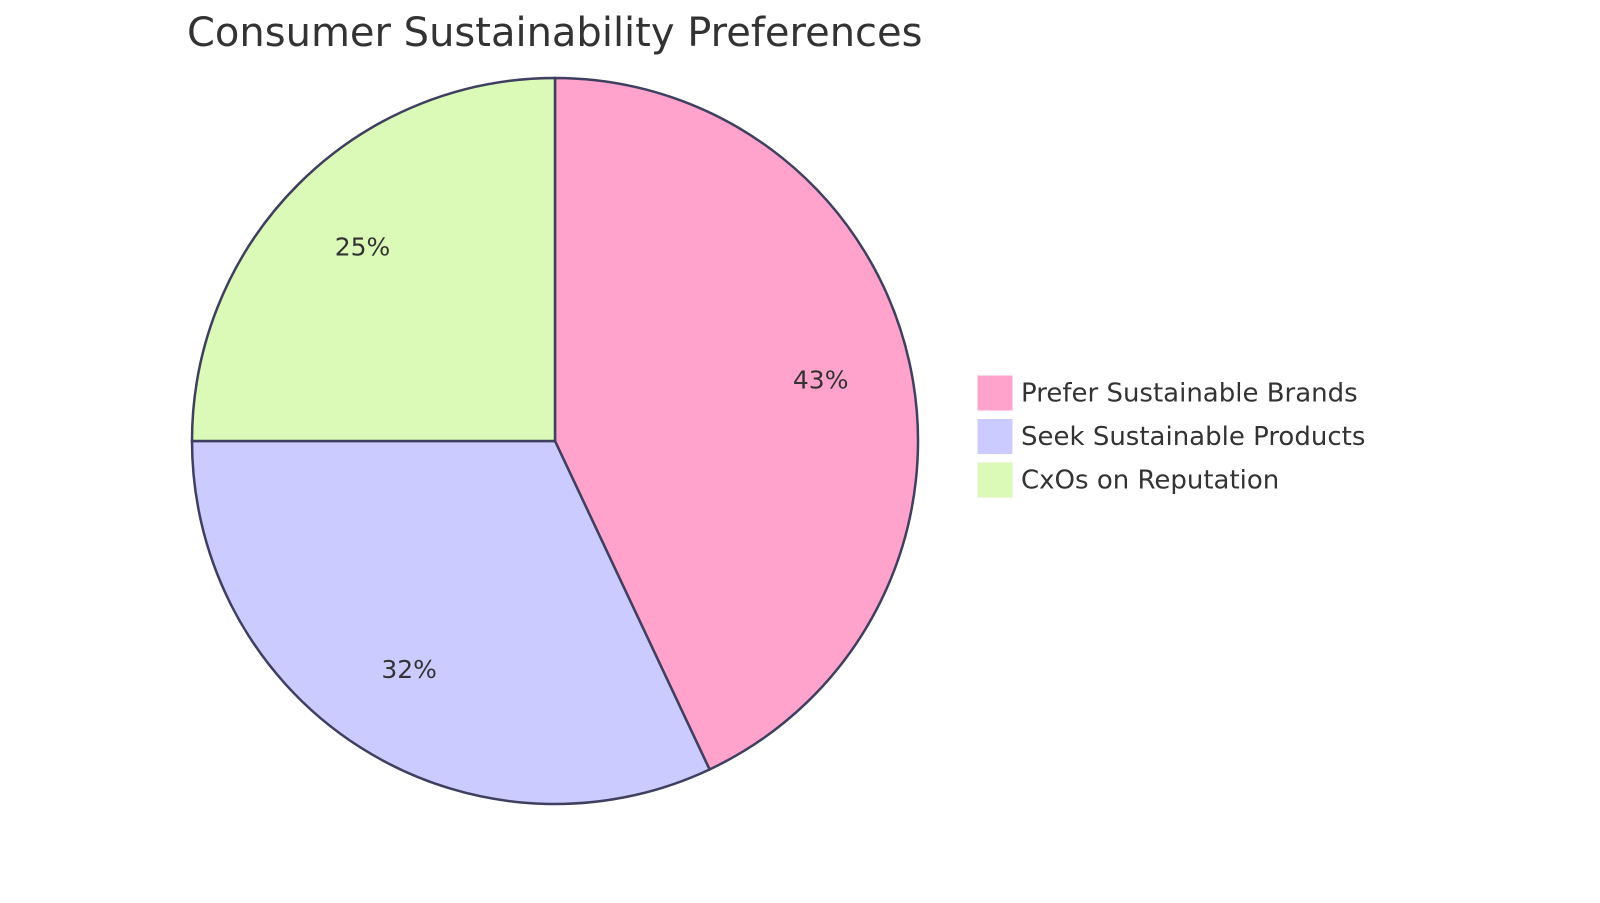 This screenshot has width=1600, height=903. What do you see at coordinates (821, 380) in the screenshot?
I see `data-label: 43%` at bounding box center [821, 380].